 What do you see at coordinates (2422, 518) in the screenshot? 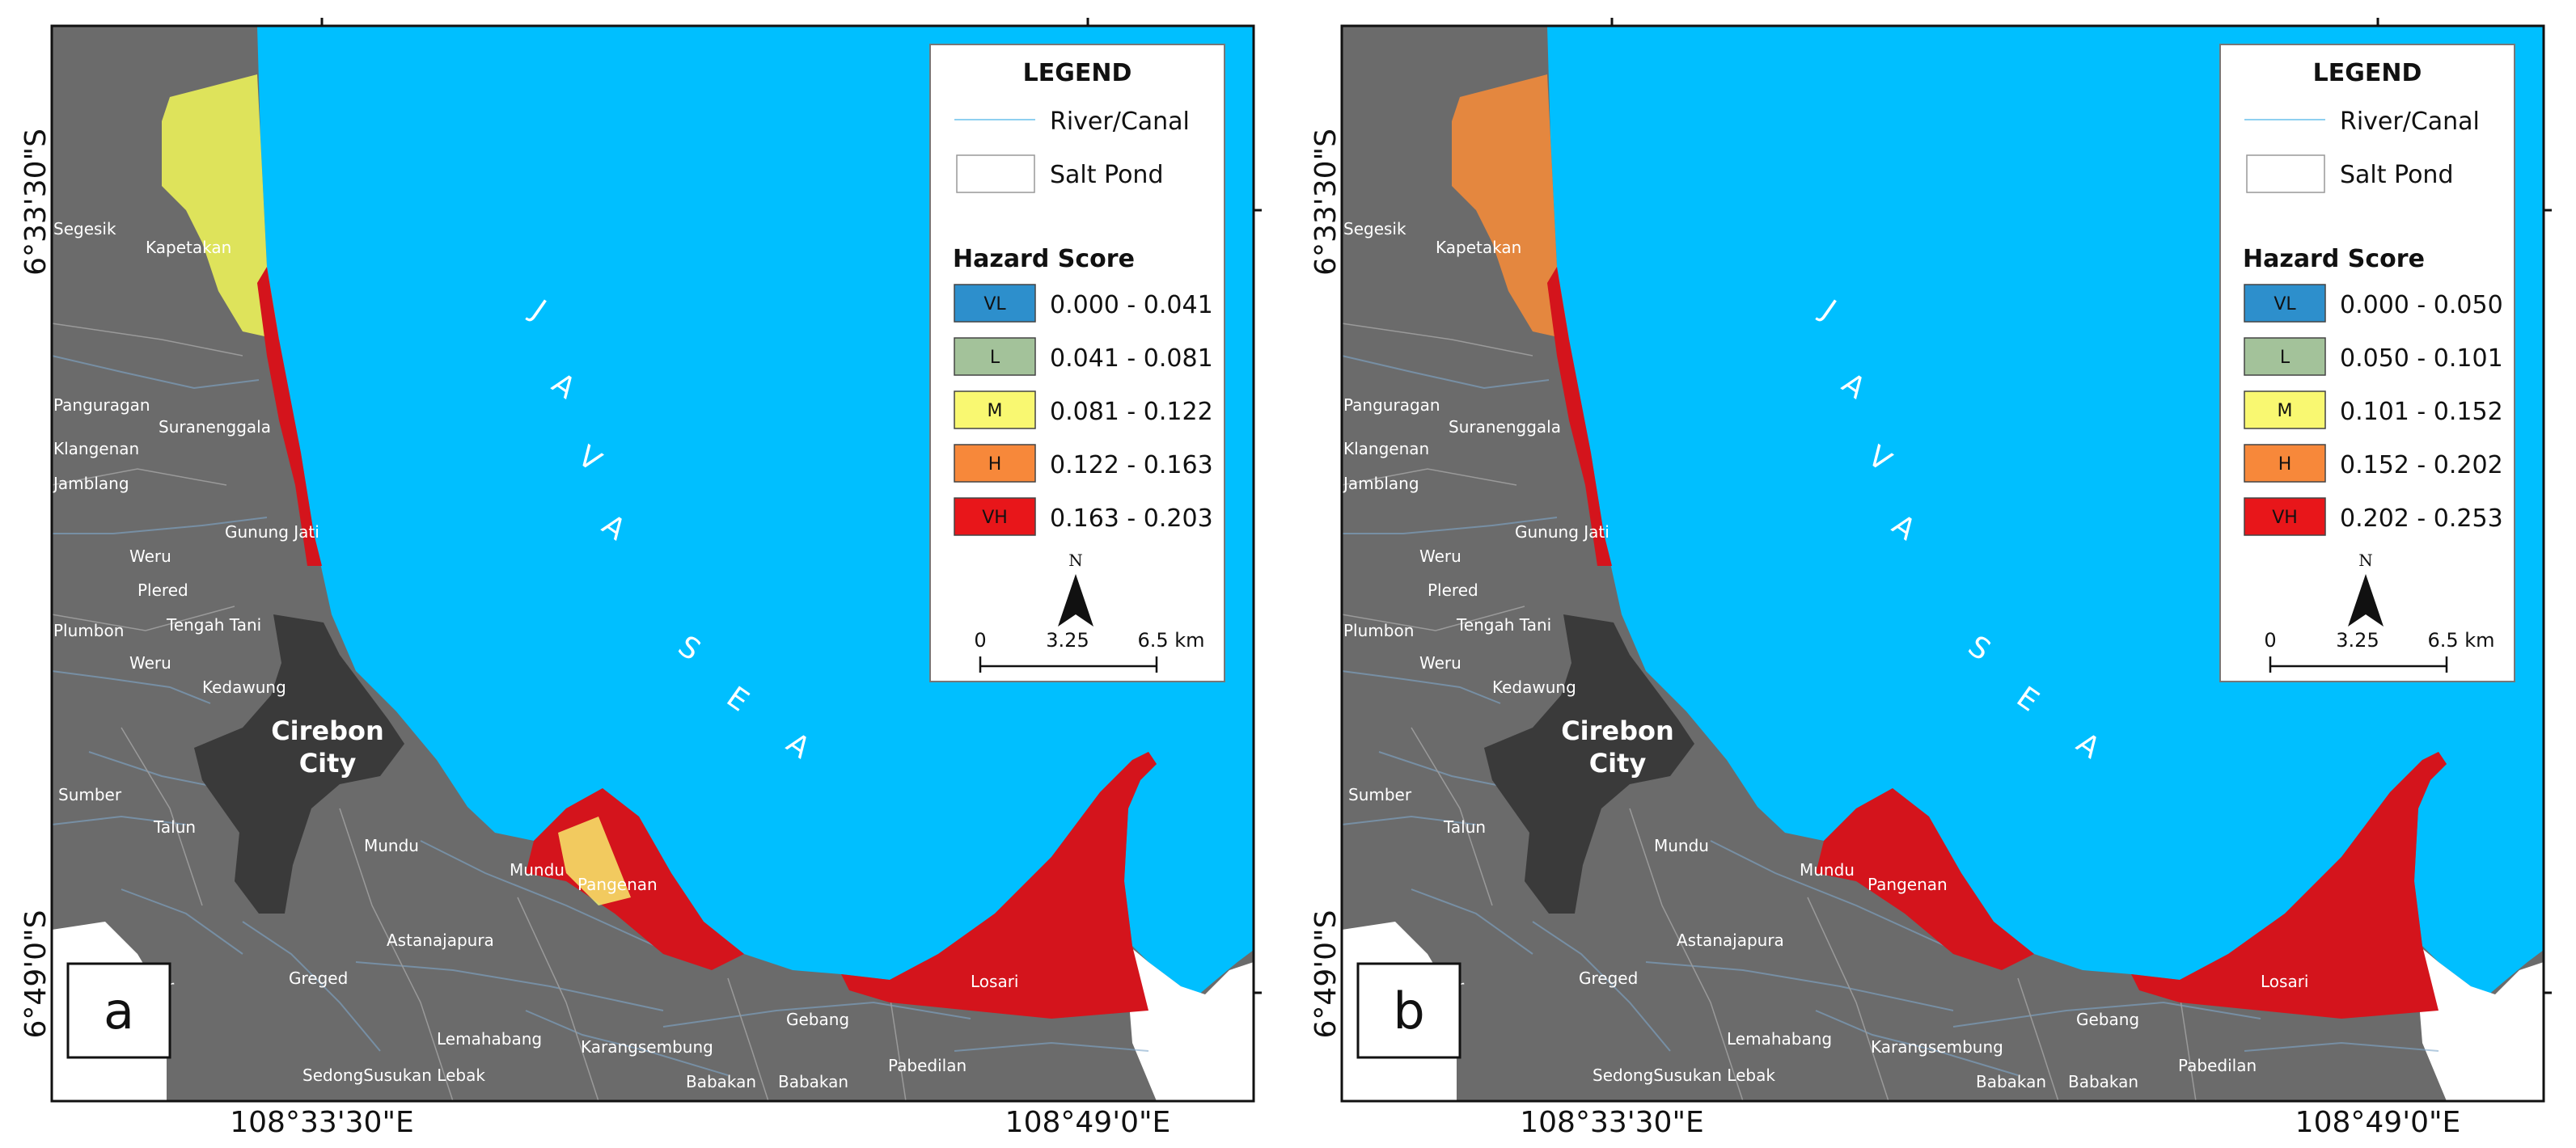
I see `hazard-range: 0.202 - 0.253` at bounding box center [2422, 518].